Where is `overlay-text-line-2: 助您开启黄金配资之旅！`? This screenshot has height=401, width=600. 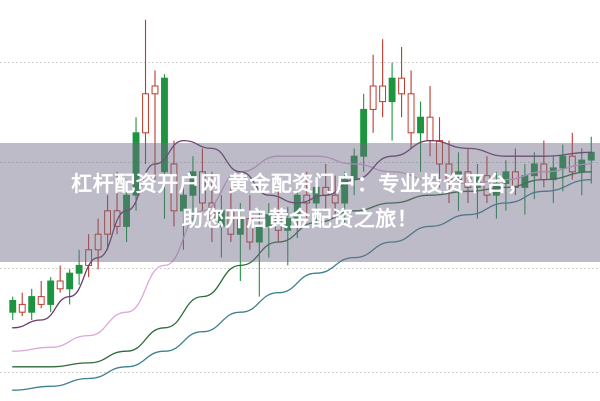
overlay-text-line-2: 助您开启黄金配资之旅！ is located at coordinates (300, 219).